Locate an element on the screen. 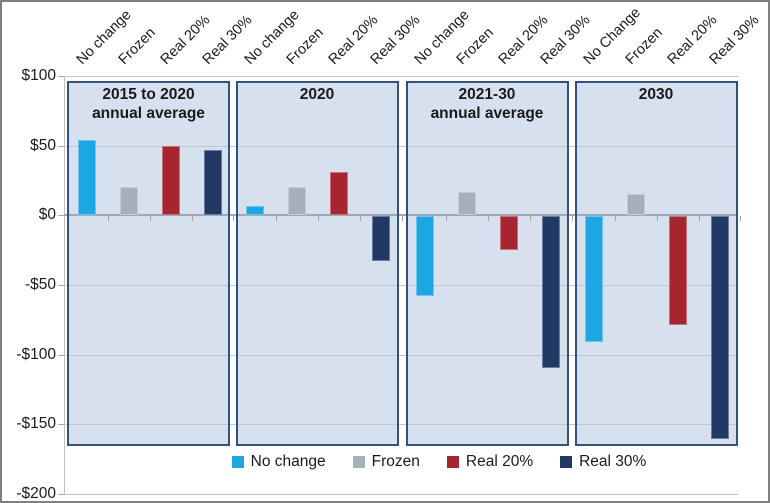 Image resolution: width=770 pixels, height=503 pixels. panel-title-line: 2020 is located at coordinates (317, 94).